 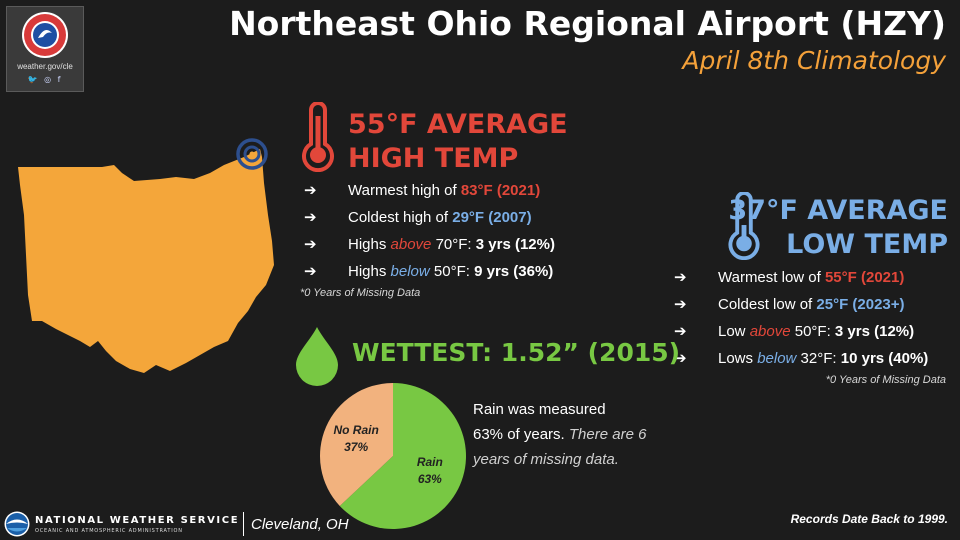 What do you see at coordinates (885, 380) in the screenshot?
I see `low-missing-data-note: *0 Years of Missing Data` at bounding box center [885, 380].